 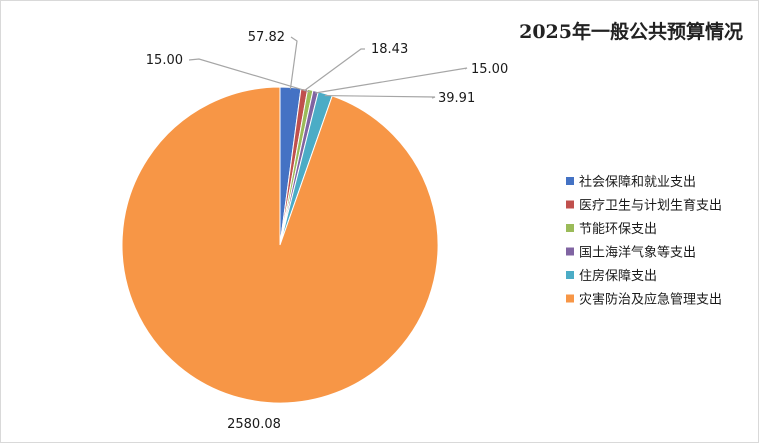 What do you see at coordinates (618, 229) in the screenshot?
I see `legend-label: 节能环保支出` at bounding box center [618, 229].